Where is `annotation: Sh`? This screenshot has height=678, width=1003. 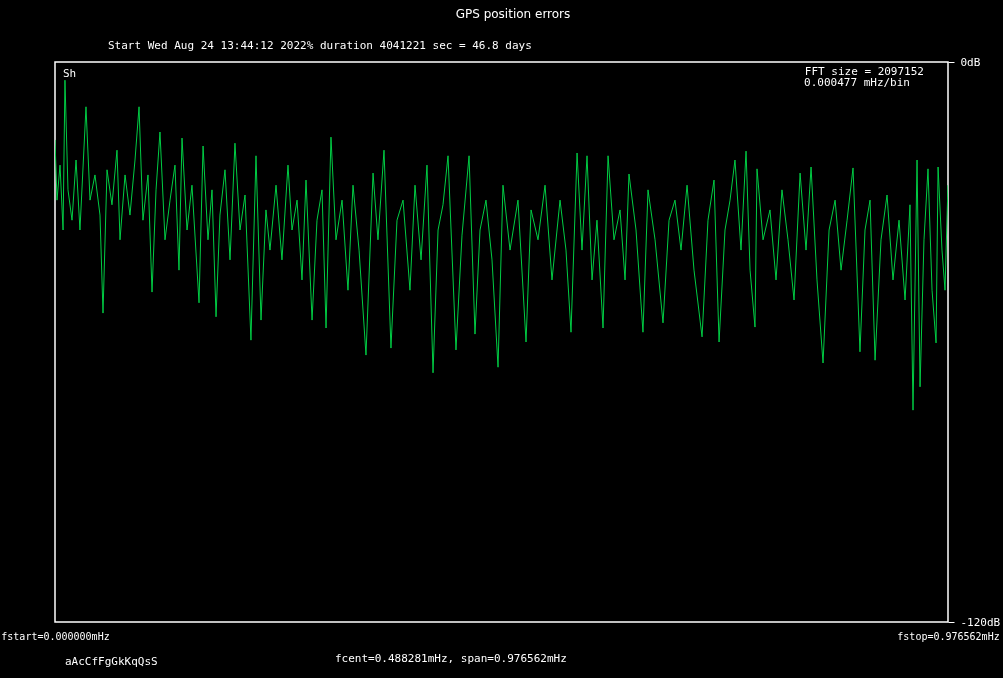 annotation: Sh is located at coordinates (70, 73).